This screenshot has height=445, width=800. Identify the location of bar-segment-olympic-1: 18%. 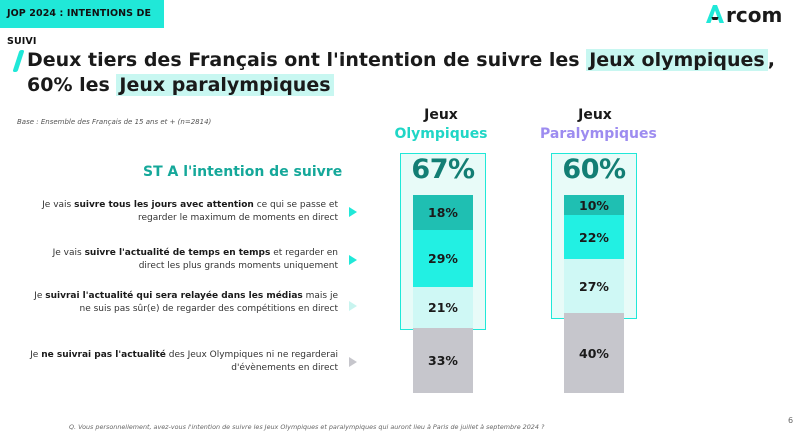
(443, 213).